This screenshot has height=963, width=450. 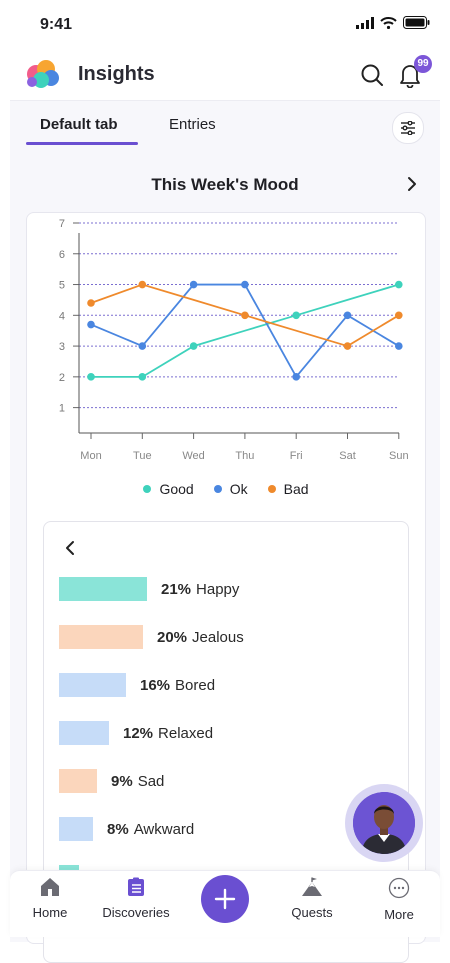 I want to click on sliders-icon, so click(x=408, y=128).